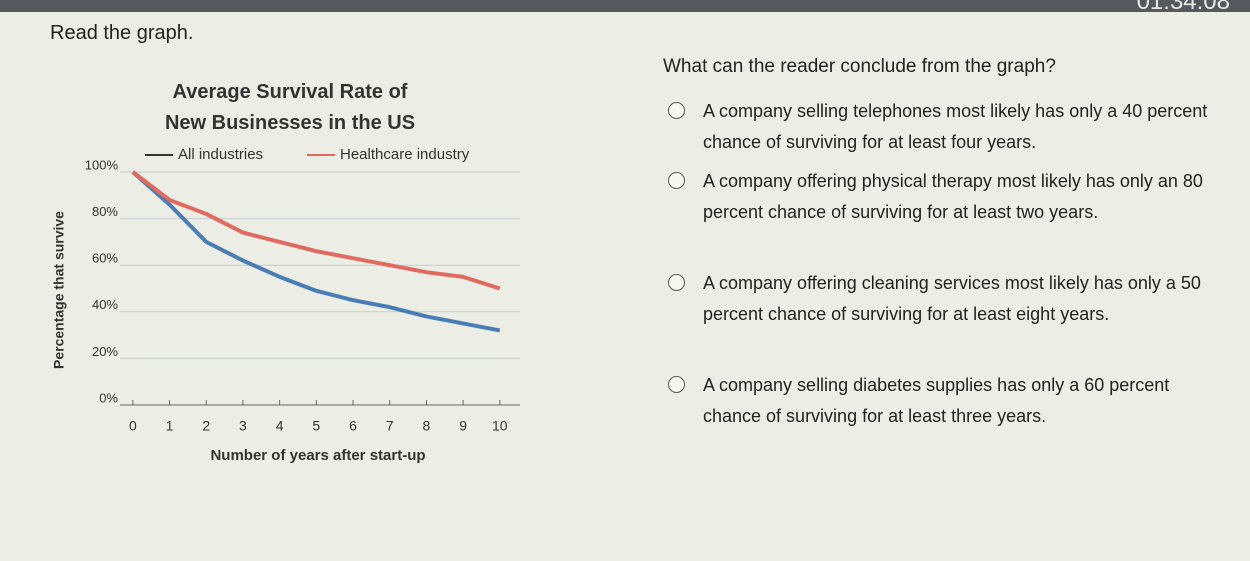 The height and width of the screenshot is (561, 1250). Describe the element at coordinates (108, 397) in the screenshot. I see `y-tick-label: 0%` at that location.